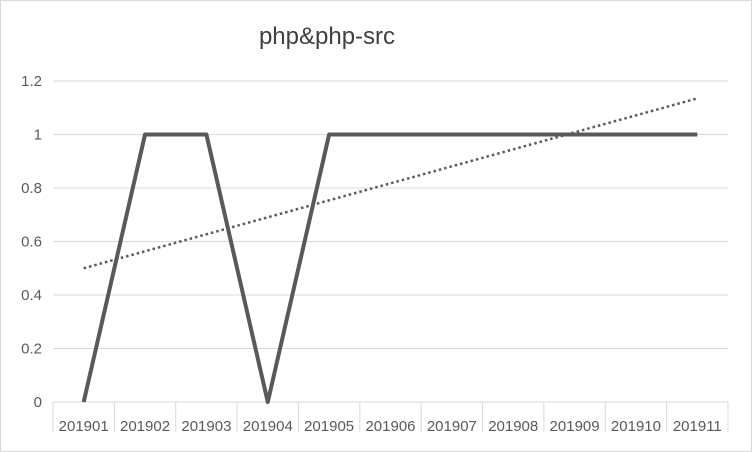 This screenshot has height=452, width=752. I want to click on x-tick-label: 201909, so click(575, 426).